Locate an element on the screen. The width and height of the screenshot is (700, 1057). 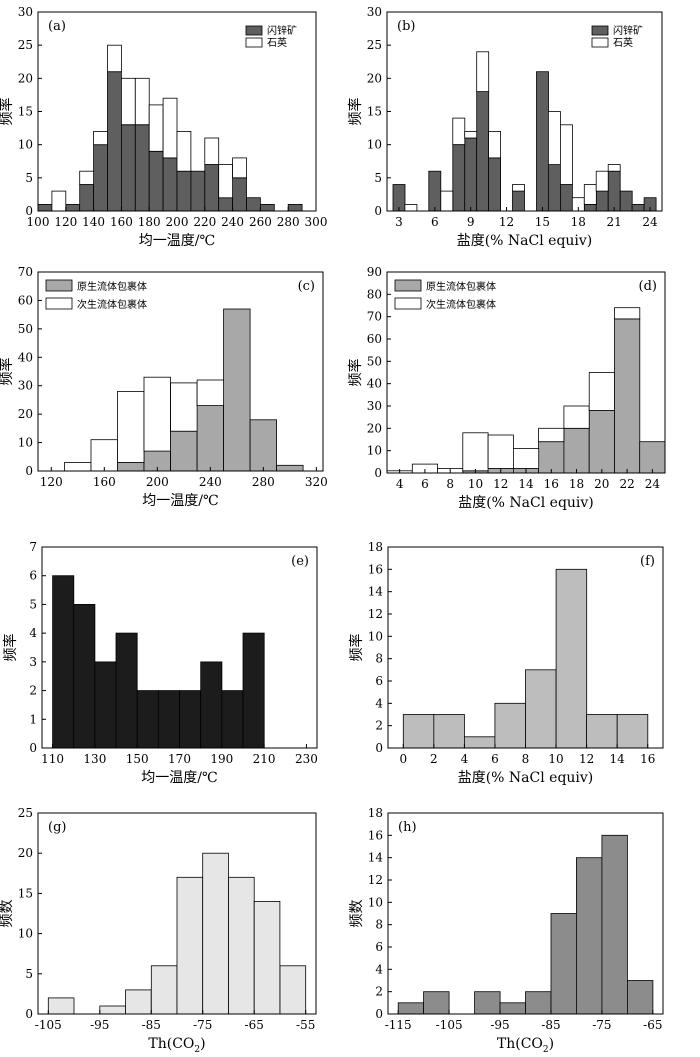
bar-series0-18.5 is located at coordinates (590, 207).